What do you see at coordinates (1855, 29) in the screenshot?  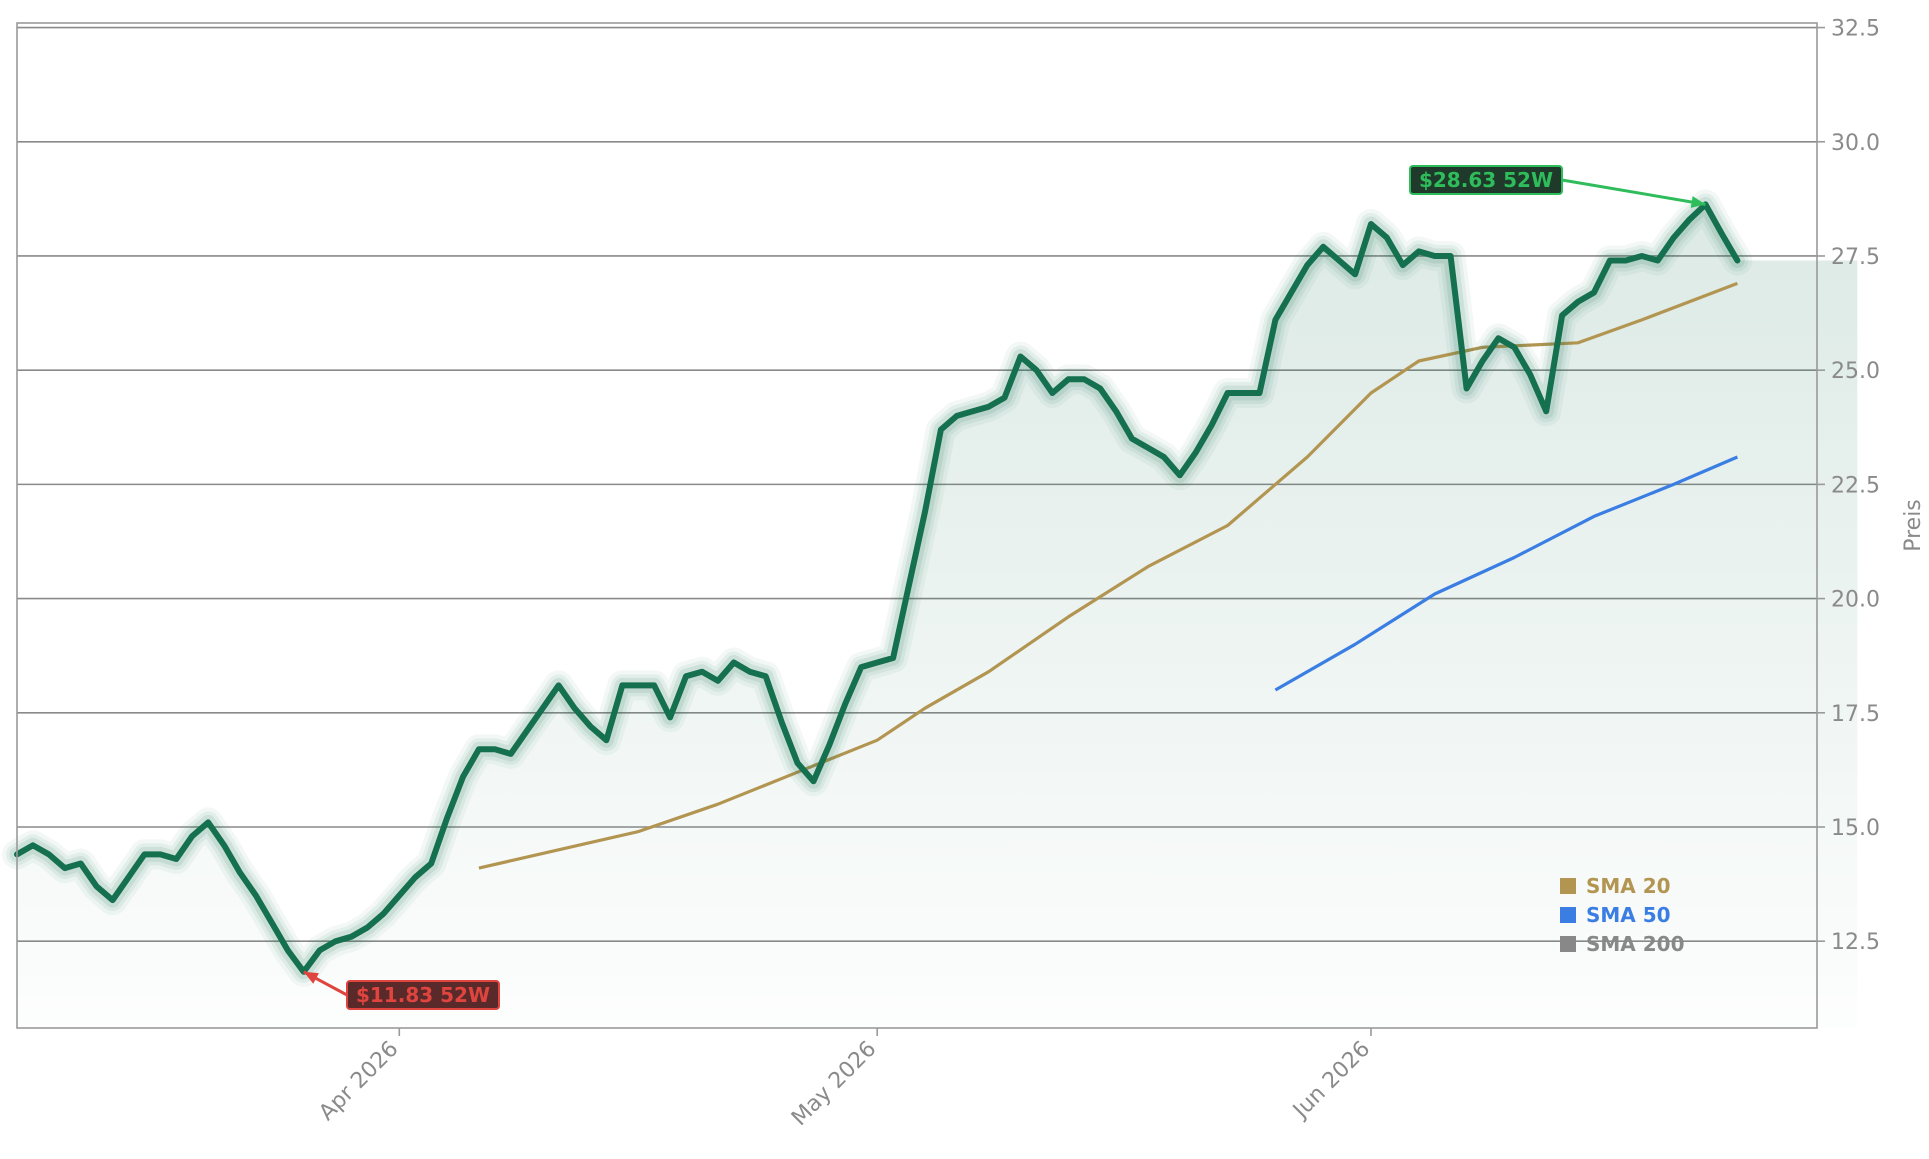 I see `y-tick-label: 32.5` at bounding box center [1855, 29].